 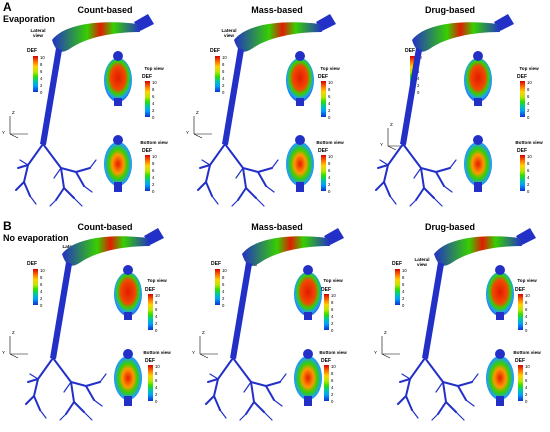 What do you see at coordinates (410, 51) in the screenshot?
I see `def-label: DEF` at bounding box center [410, 51].